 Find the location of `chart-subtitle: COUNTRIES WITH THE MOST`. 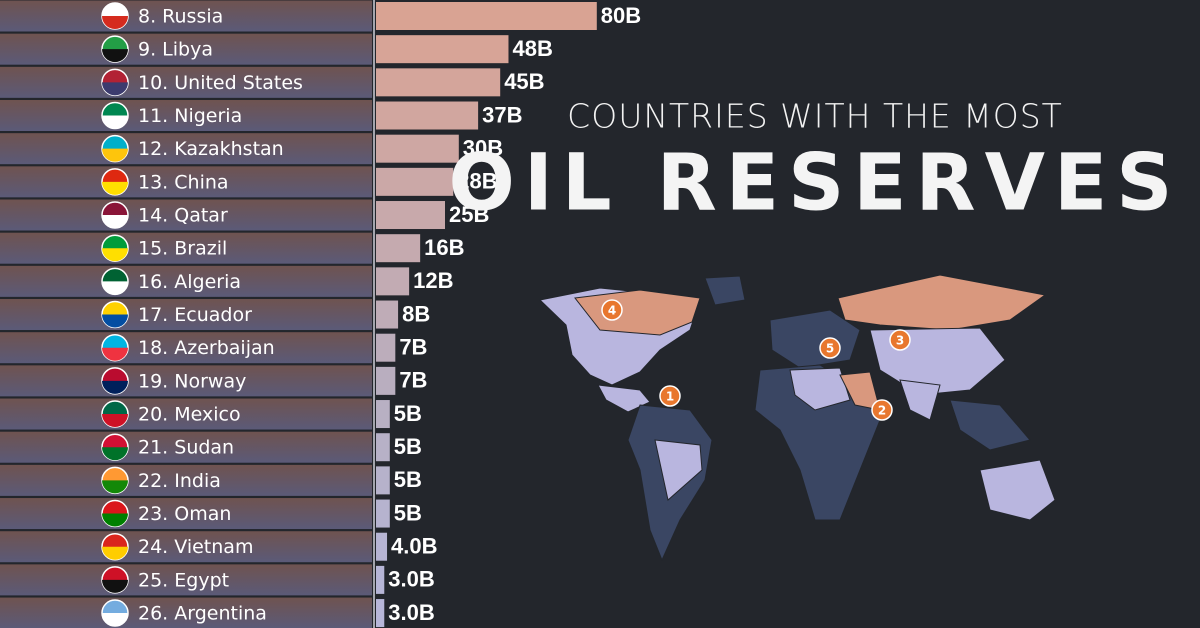

chart-subtitle: COUNTRIES WITH THE MOST is located at coordinates (815, 116).